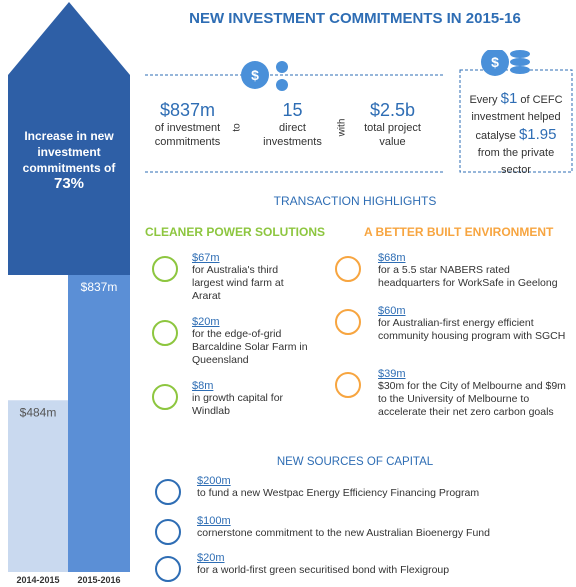  Describe the element at coordinates (483, 100) in the screenshot. I see `catalyst-text: Every` at that location.